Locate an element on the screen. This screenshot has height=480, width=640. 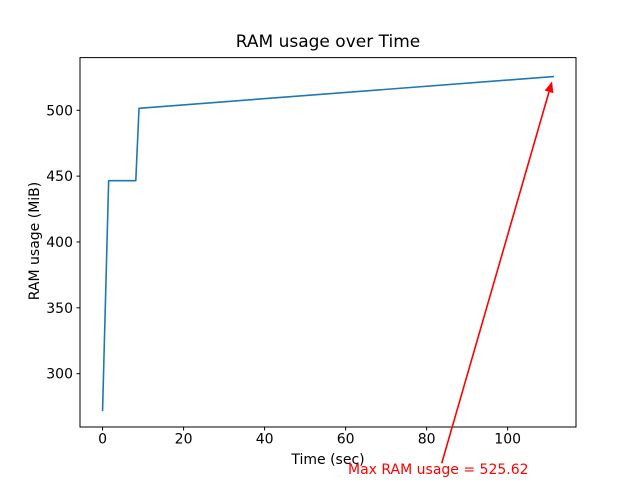
x-tick-label: 100 is located at coordinates (507, 440).